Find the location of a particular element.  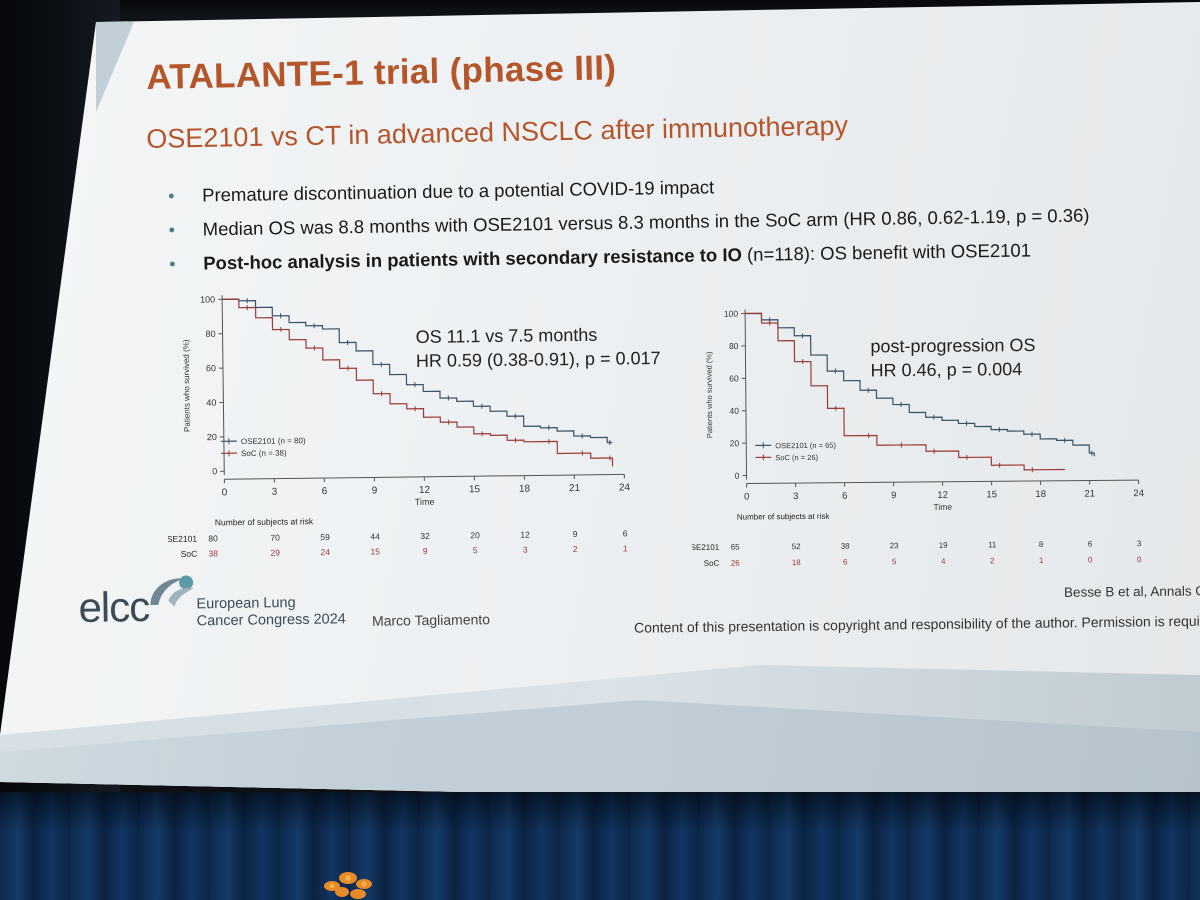

risk-value: 4 is located at coordinates (943, 561).